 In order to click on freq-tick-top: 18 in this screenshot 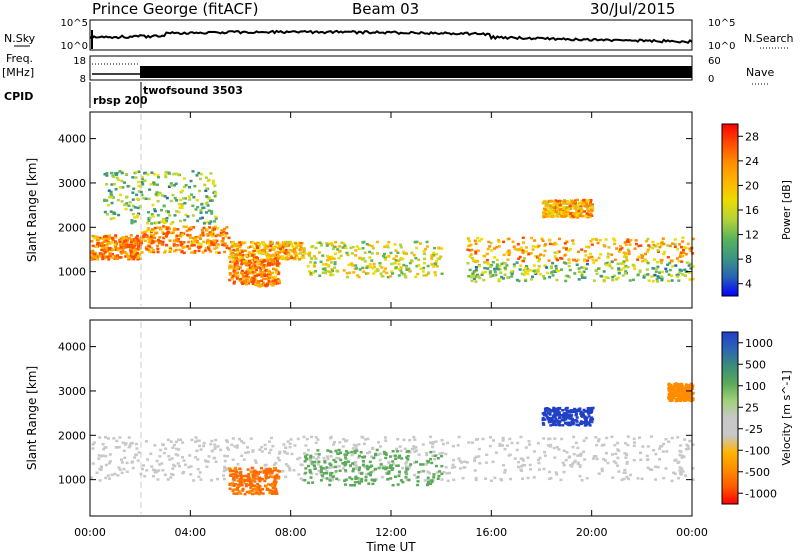, I will do `click(79, 61)`.